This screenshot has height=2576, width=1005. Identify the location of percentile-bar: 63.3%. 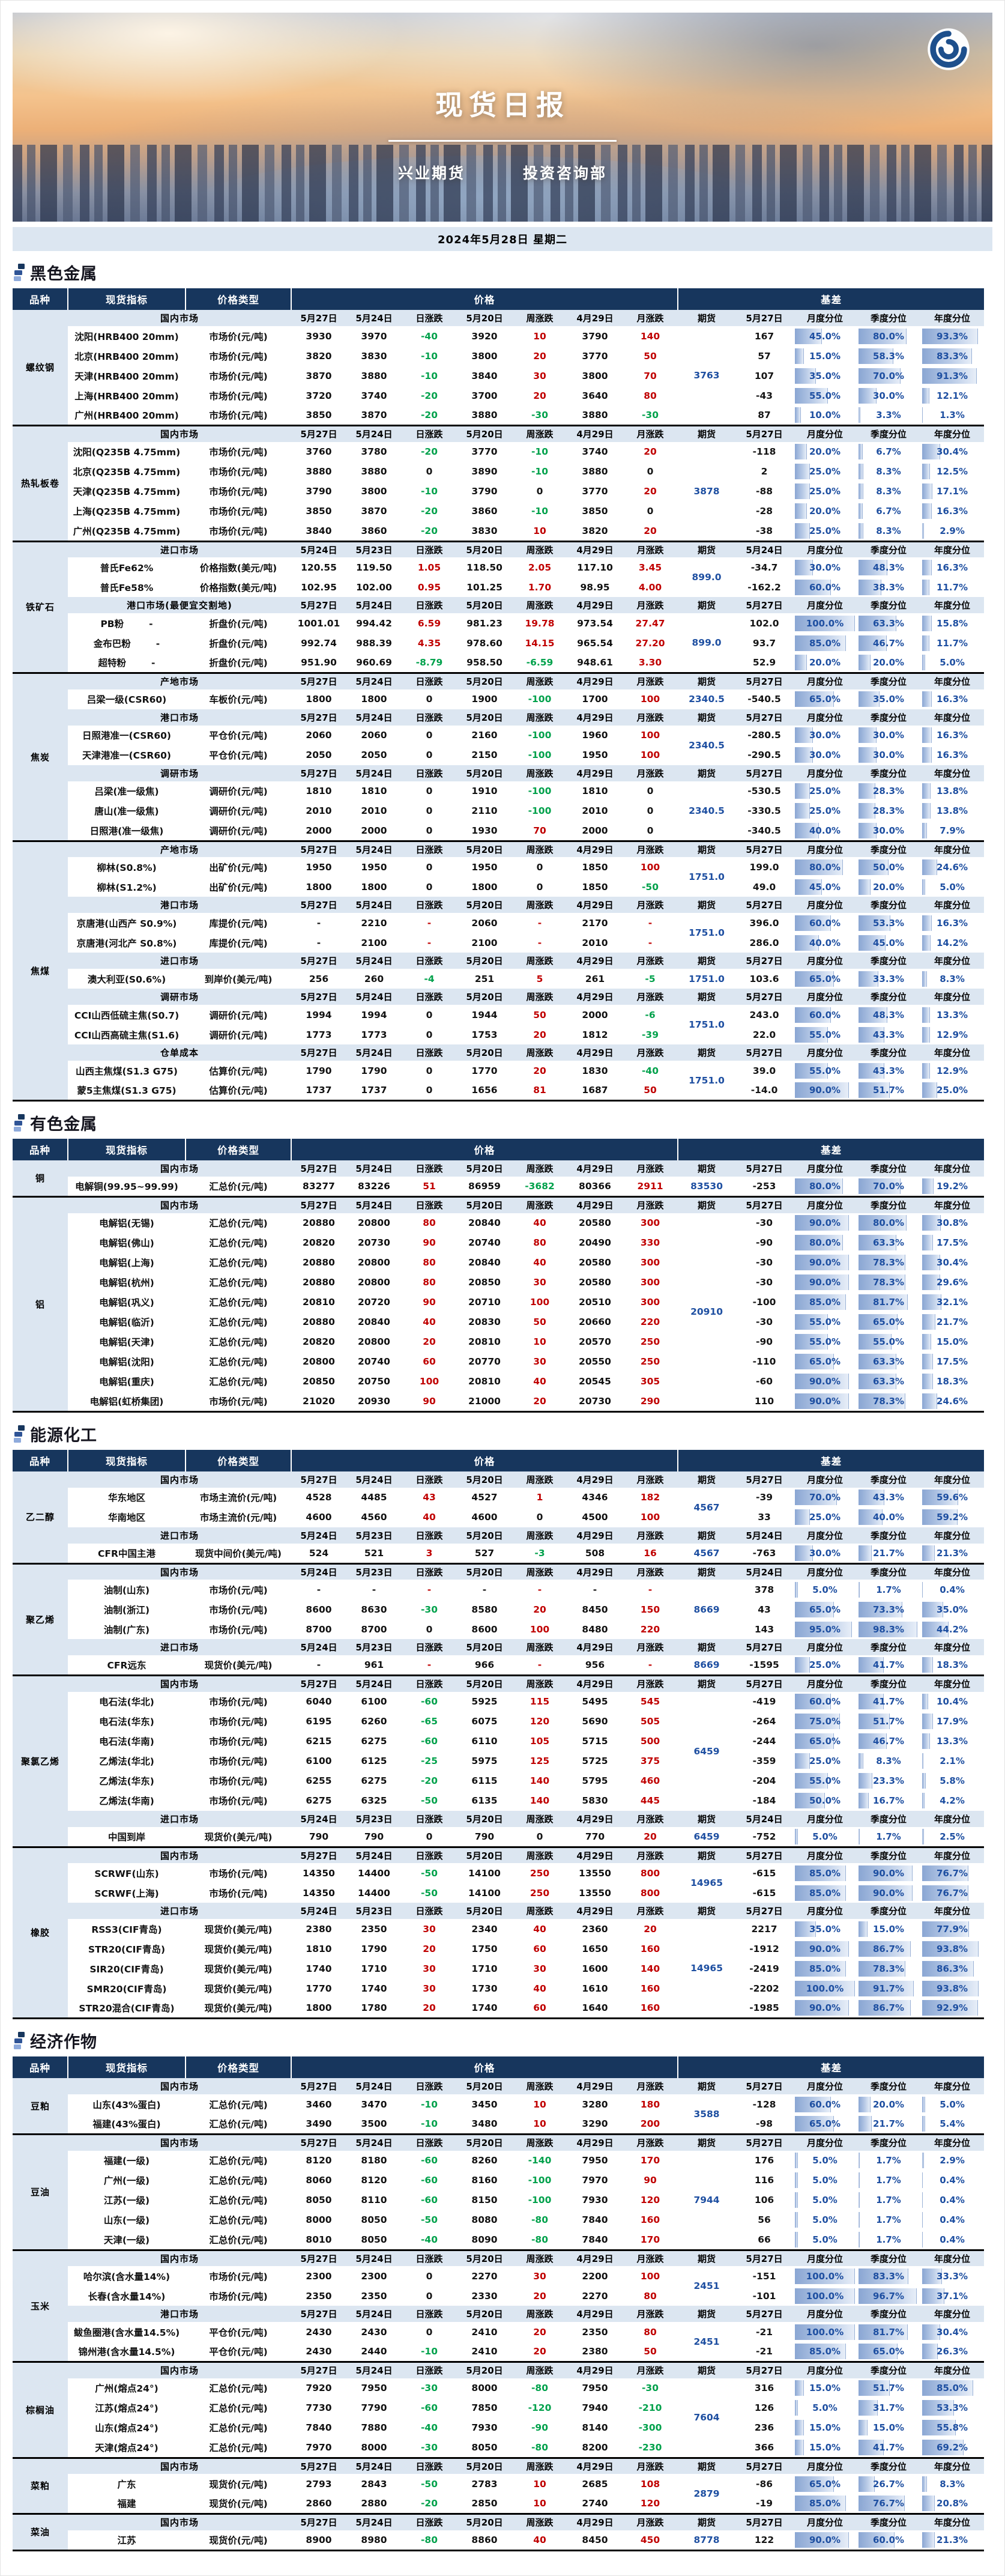
(889, 623).